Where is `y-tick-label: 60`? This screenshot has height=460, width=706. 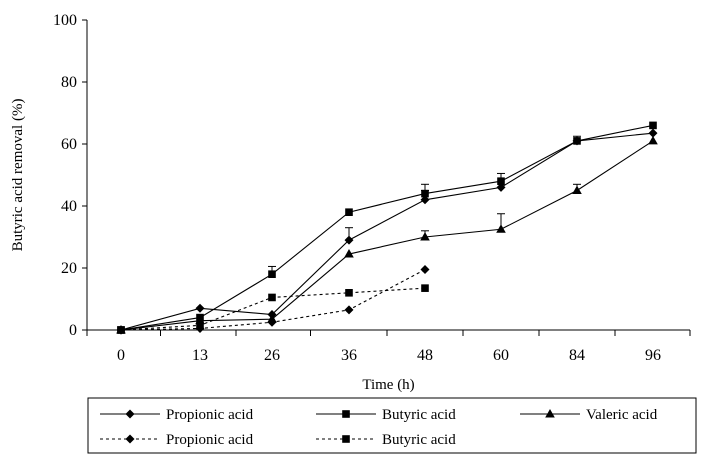
y-tick-label: 60 is located at coordinates (69, 144).